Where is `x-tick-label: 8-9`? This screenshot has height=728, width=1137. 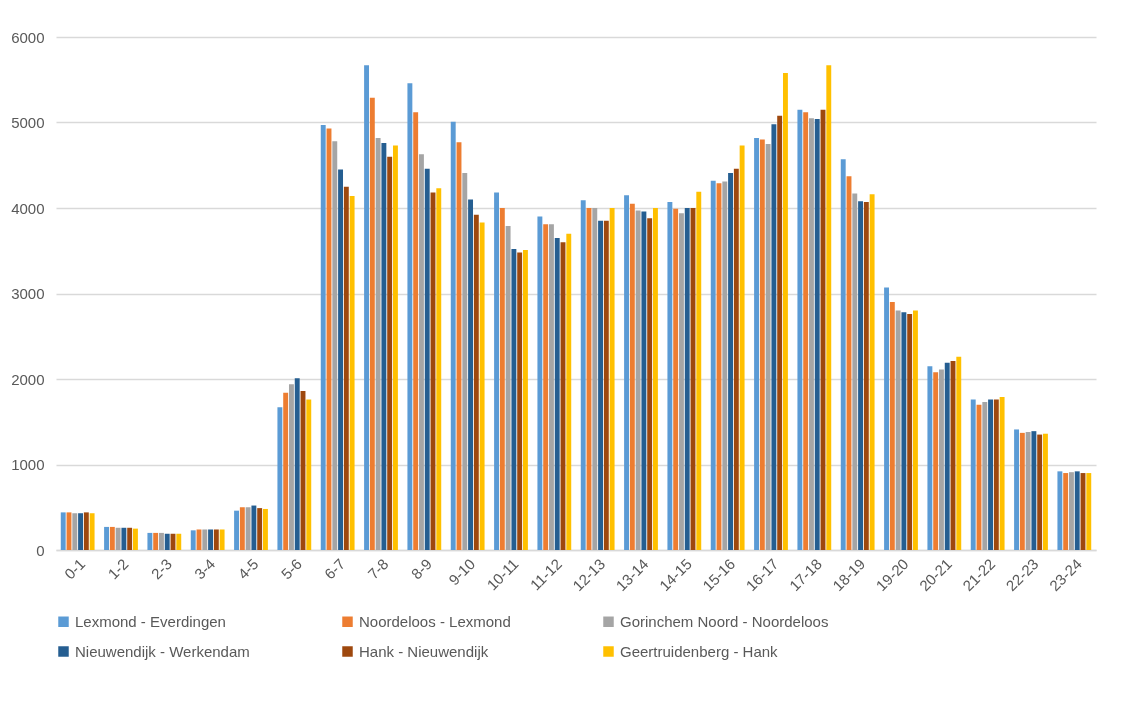
x-tick-label: 8-9 is located at coordinates (421, 569).